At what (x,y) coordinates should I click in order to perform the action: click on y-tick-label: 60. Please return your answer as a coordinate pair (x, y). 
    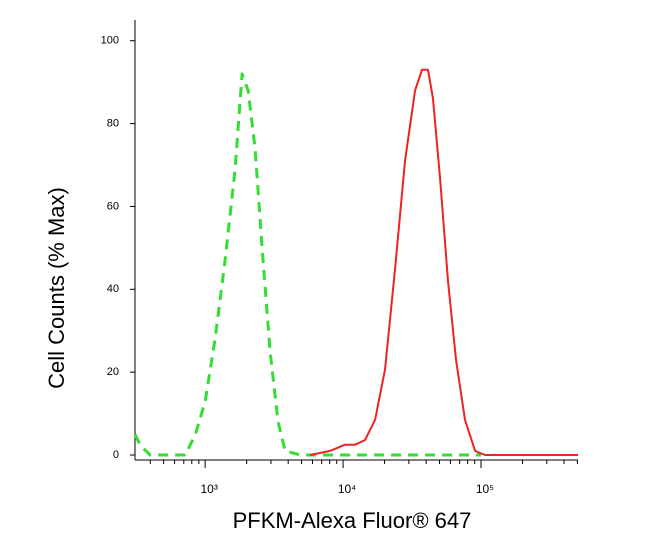
    Looking at the image, I should click on (113, 206).